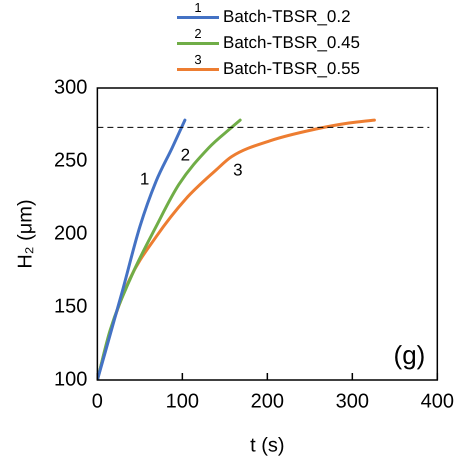  I want to click on annotation: 3, so click(238, 170).